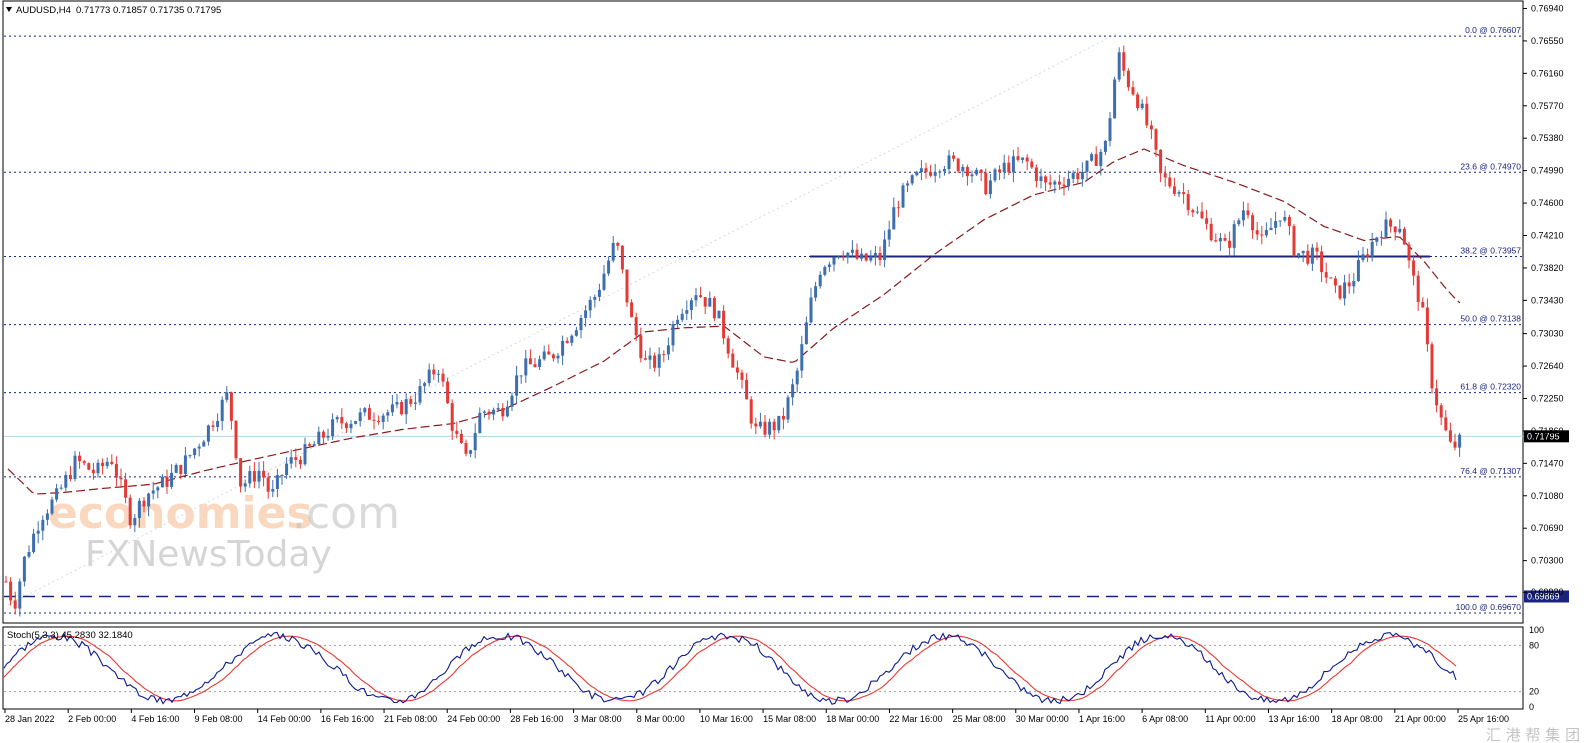 The width and height of the screenshot is (1596, 743). Describe the element at coordinates (1536, 630) in the screenshot. I see `stoch-tick-label: 100` at that location.